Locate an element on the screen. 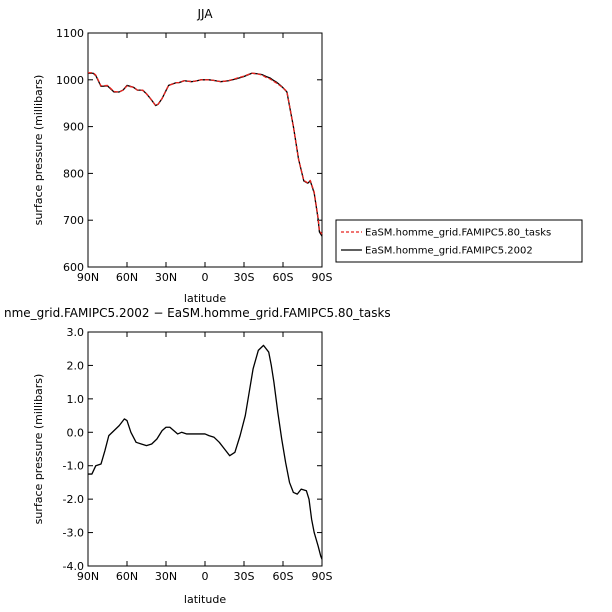 This screenshot has height=612, width=612. top-chart-title: JJA is located at coordinates (204, 14).